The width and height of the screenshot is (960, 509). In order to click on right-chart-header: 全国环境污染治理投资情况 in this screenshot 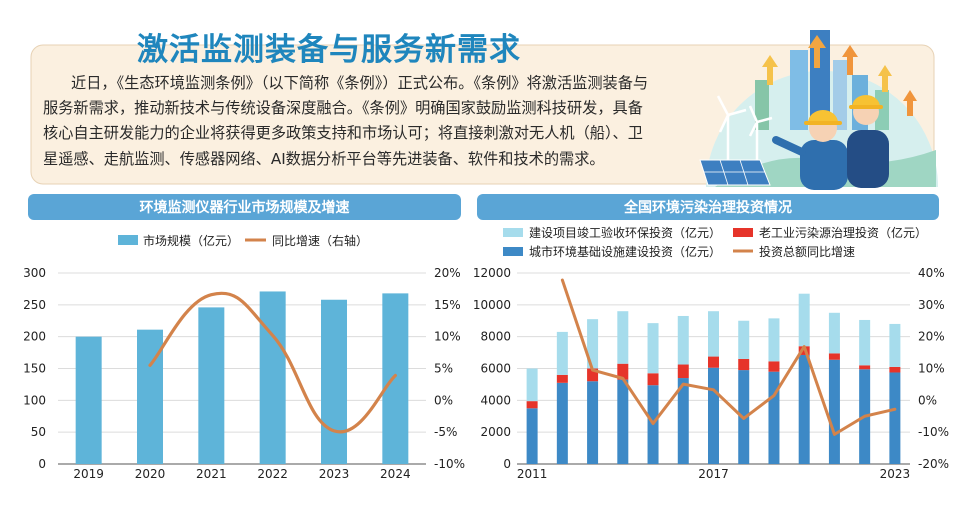, I will do `click(708, 207)`.